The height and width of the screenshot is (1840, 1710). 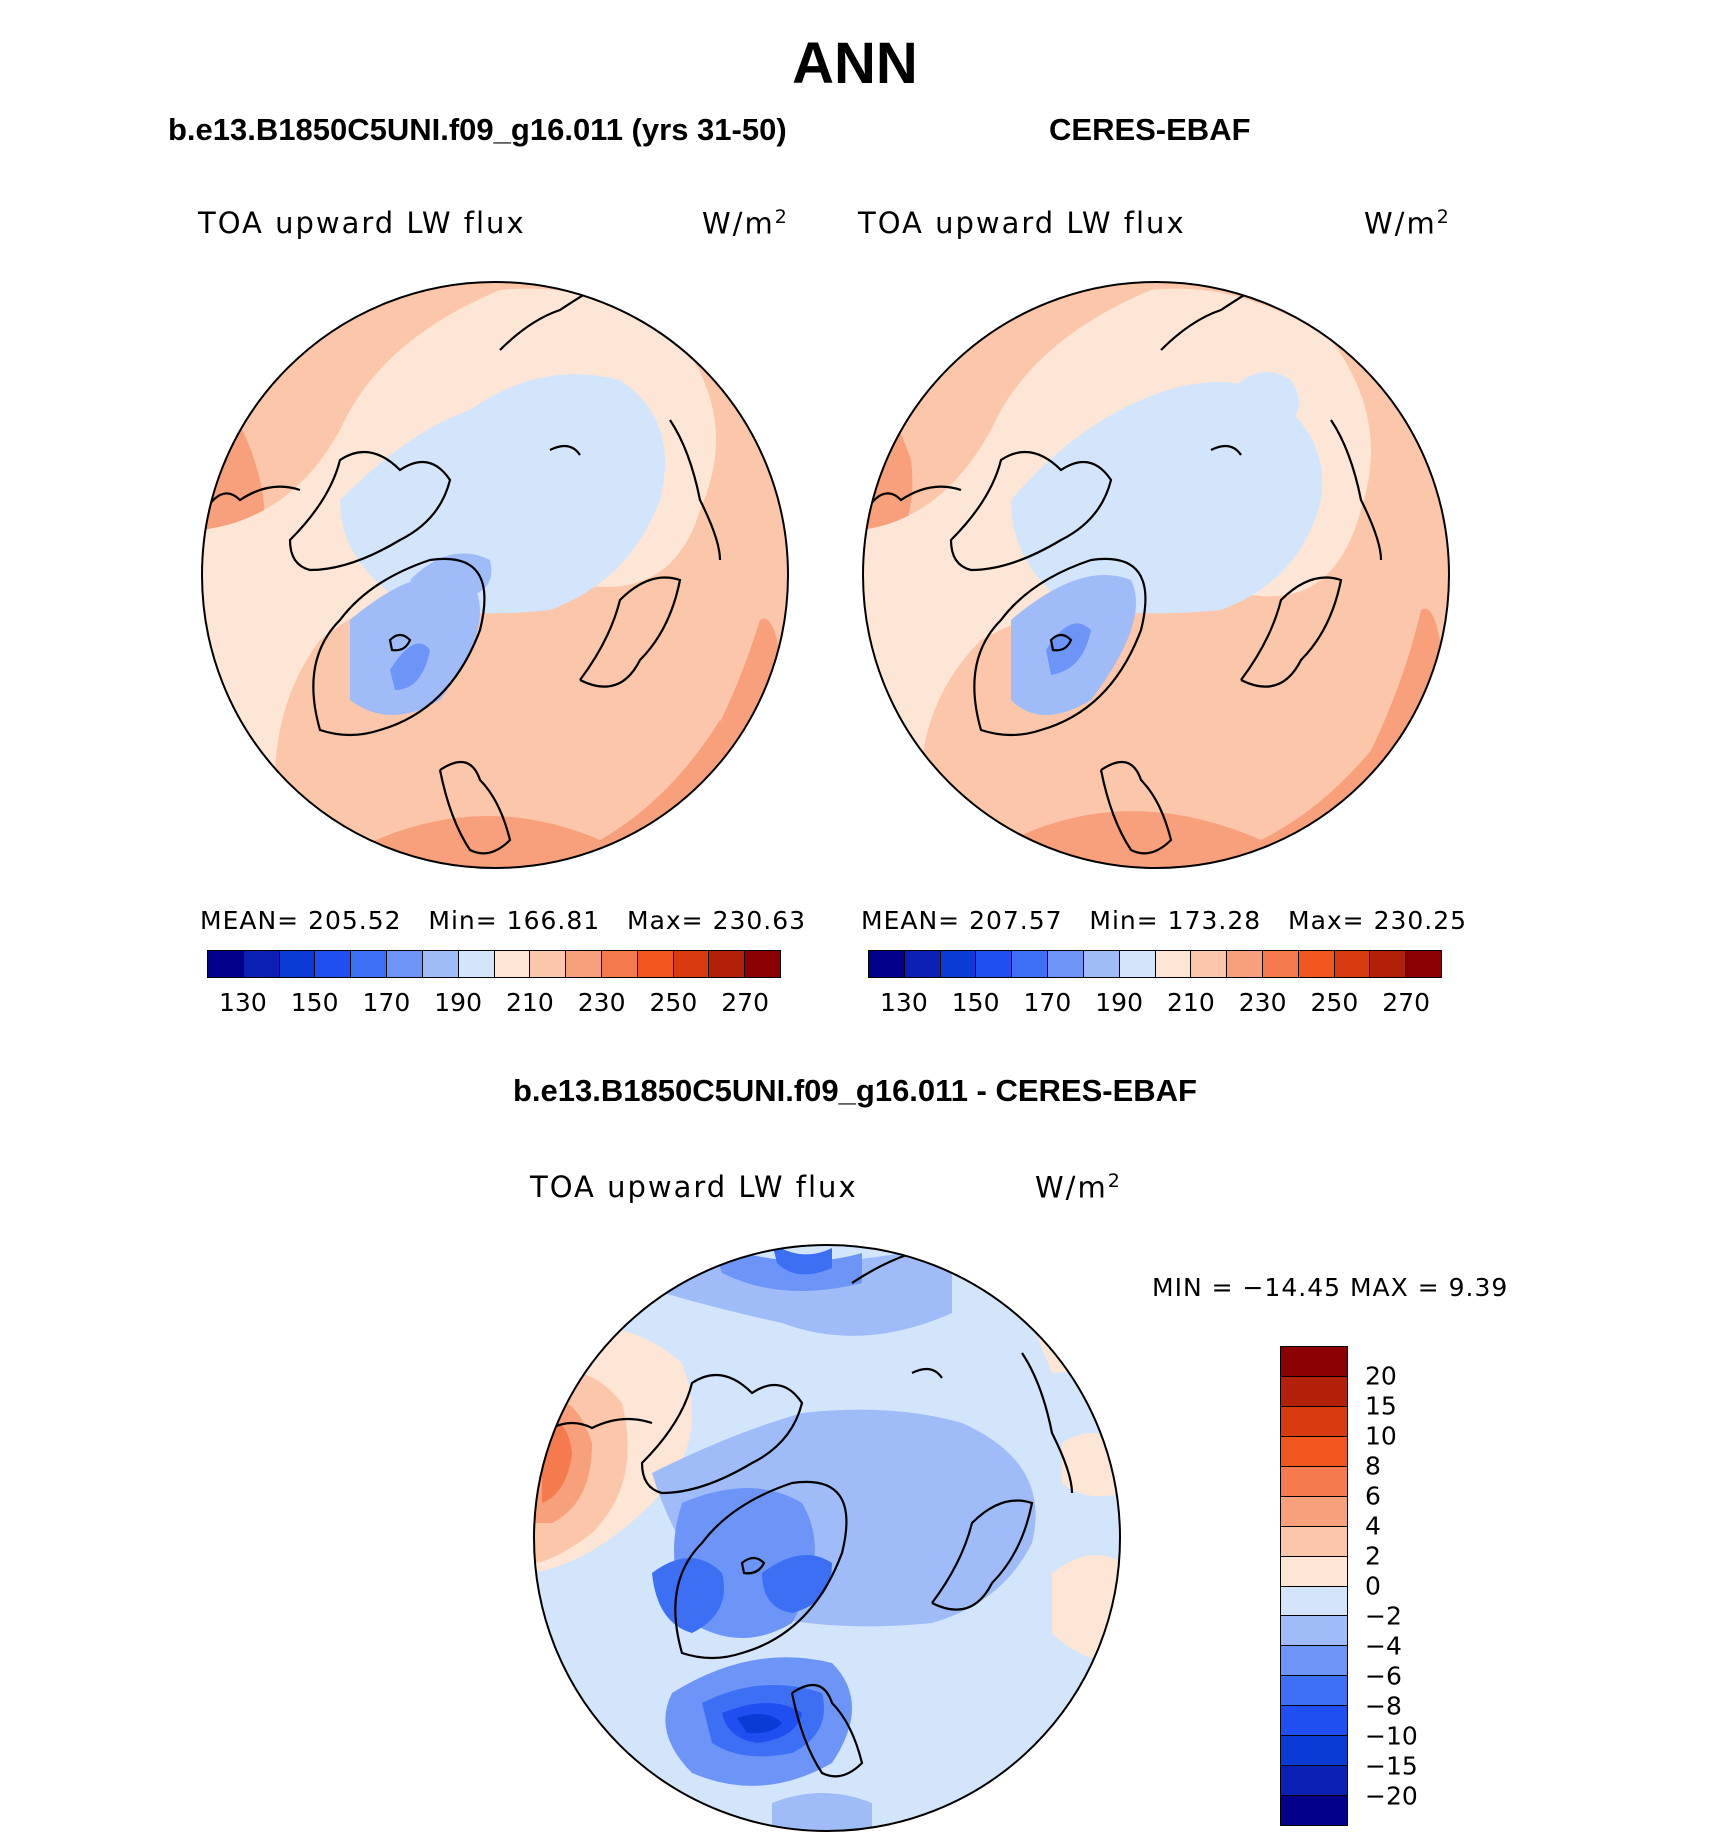 I want to click on colorbar-tick-label: 2, so click(x=1373, y=1556).